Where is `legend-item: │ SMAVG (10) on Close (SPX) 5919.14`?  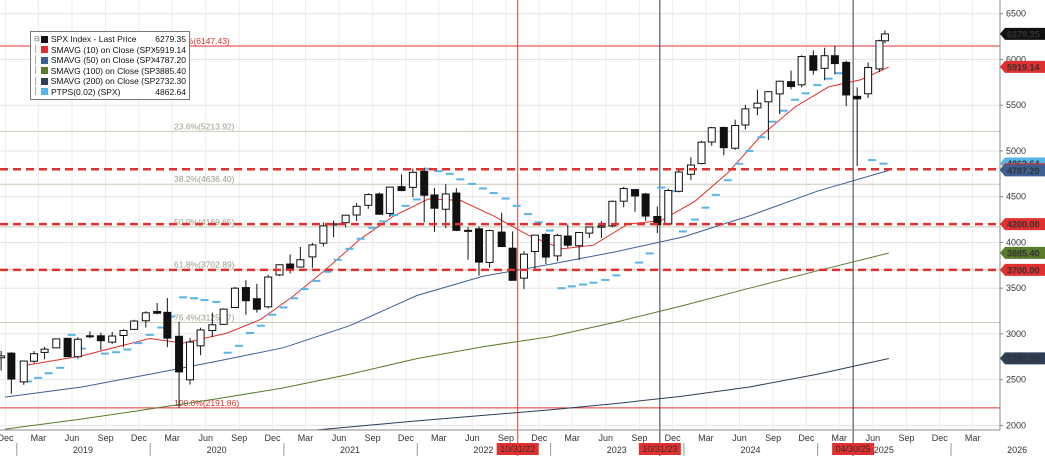 legend-item: │ SMAVG (10) on Close (SPX) 5919.14 is located at coordinates (110, 50).